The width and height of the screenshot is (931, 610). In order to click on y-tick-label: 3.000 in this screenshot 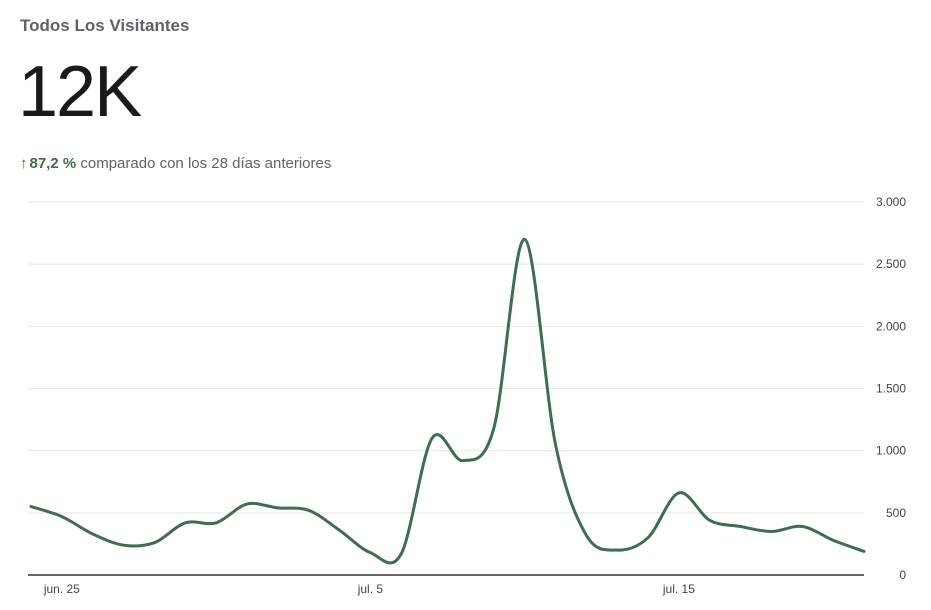, I will do `click(891, 202)`.